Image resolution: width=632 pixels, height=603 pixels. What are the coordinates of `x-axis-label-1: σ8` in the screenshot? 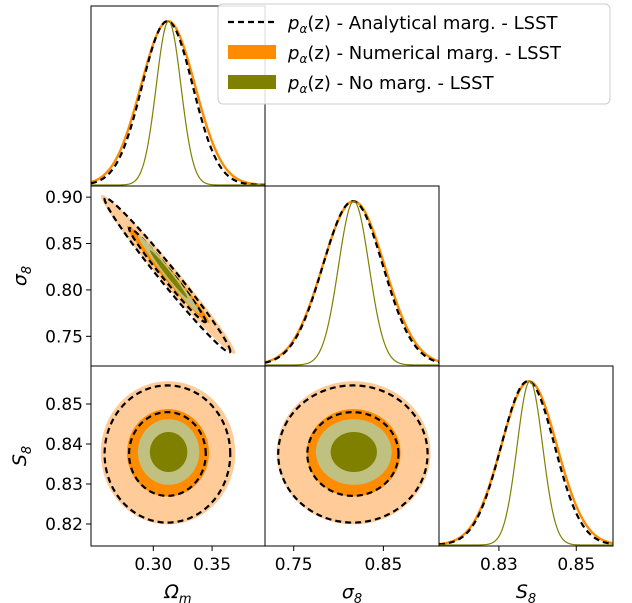 It's located at (352, 592).